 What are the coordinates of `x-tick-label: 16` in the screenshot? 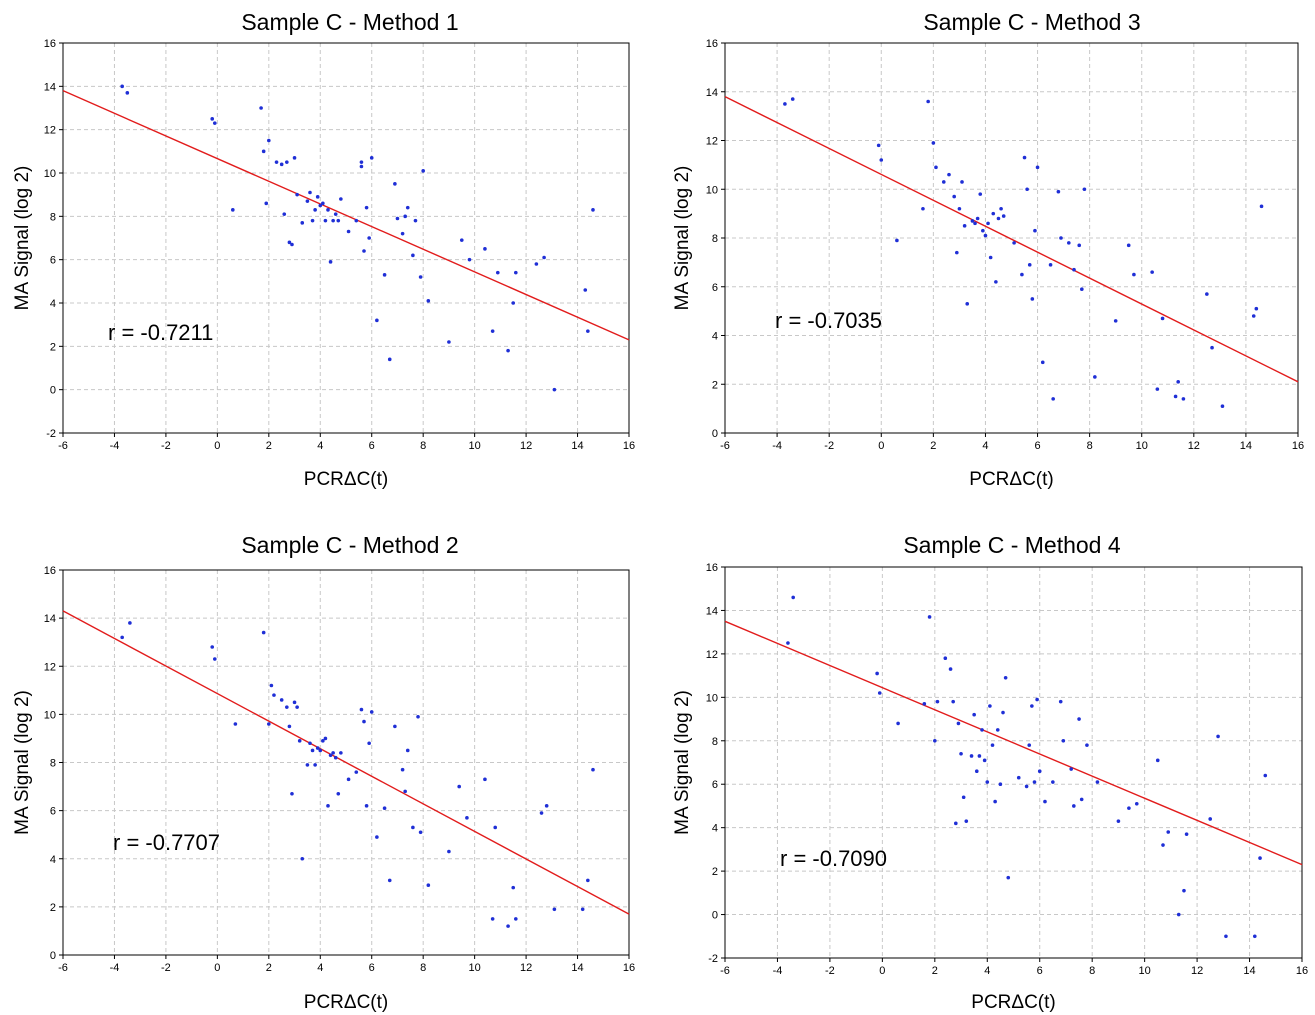 It's located at (1298, 446).